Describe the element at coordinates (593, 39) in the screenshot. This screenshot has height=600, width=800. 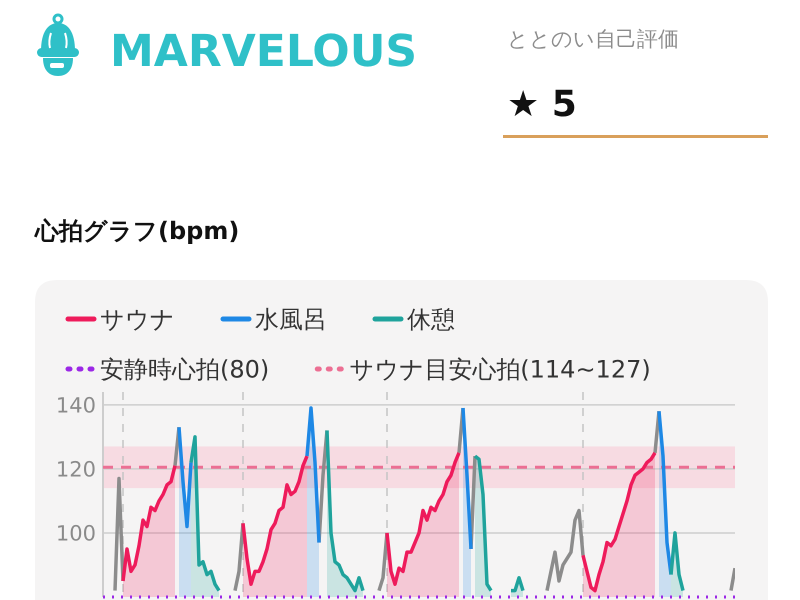
I see `text: ととのい自己評価` at that location.